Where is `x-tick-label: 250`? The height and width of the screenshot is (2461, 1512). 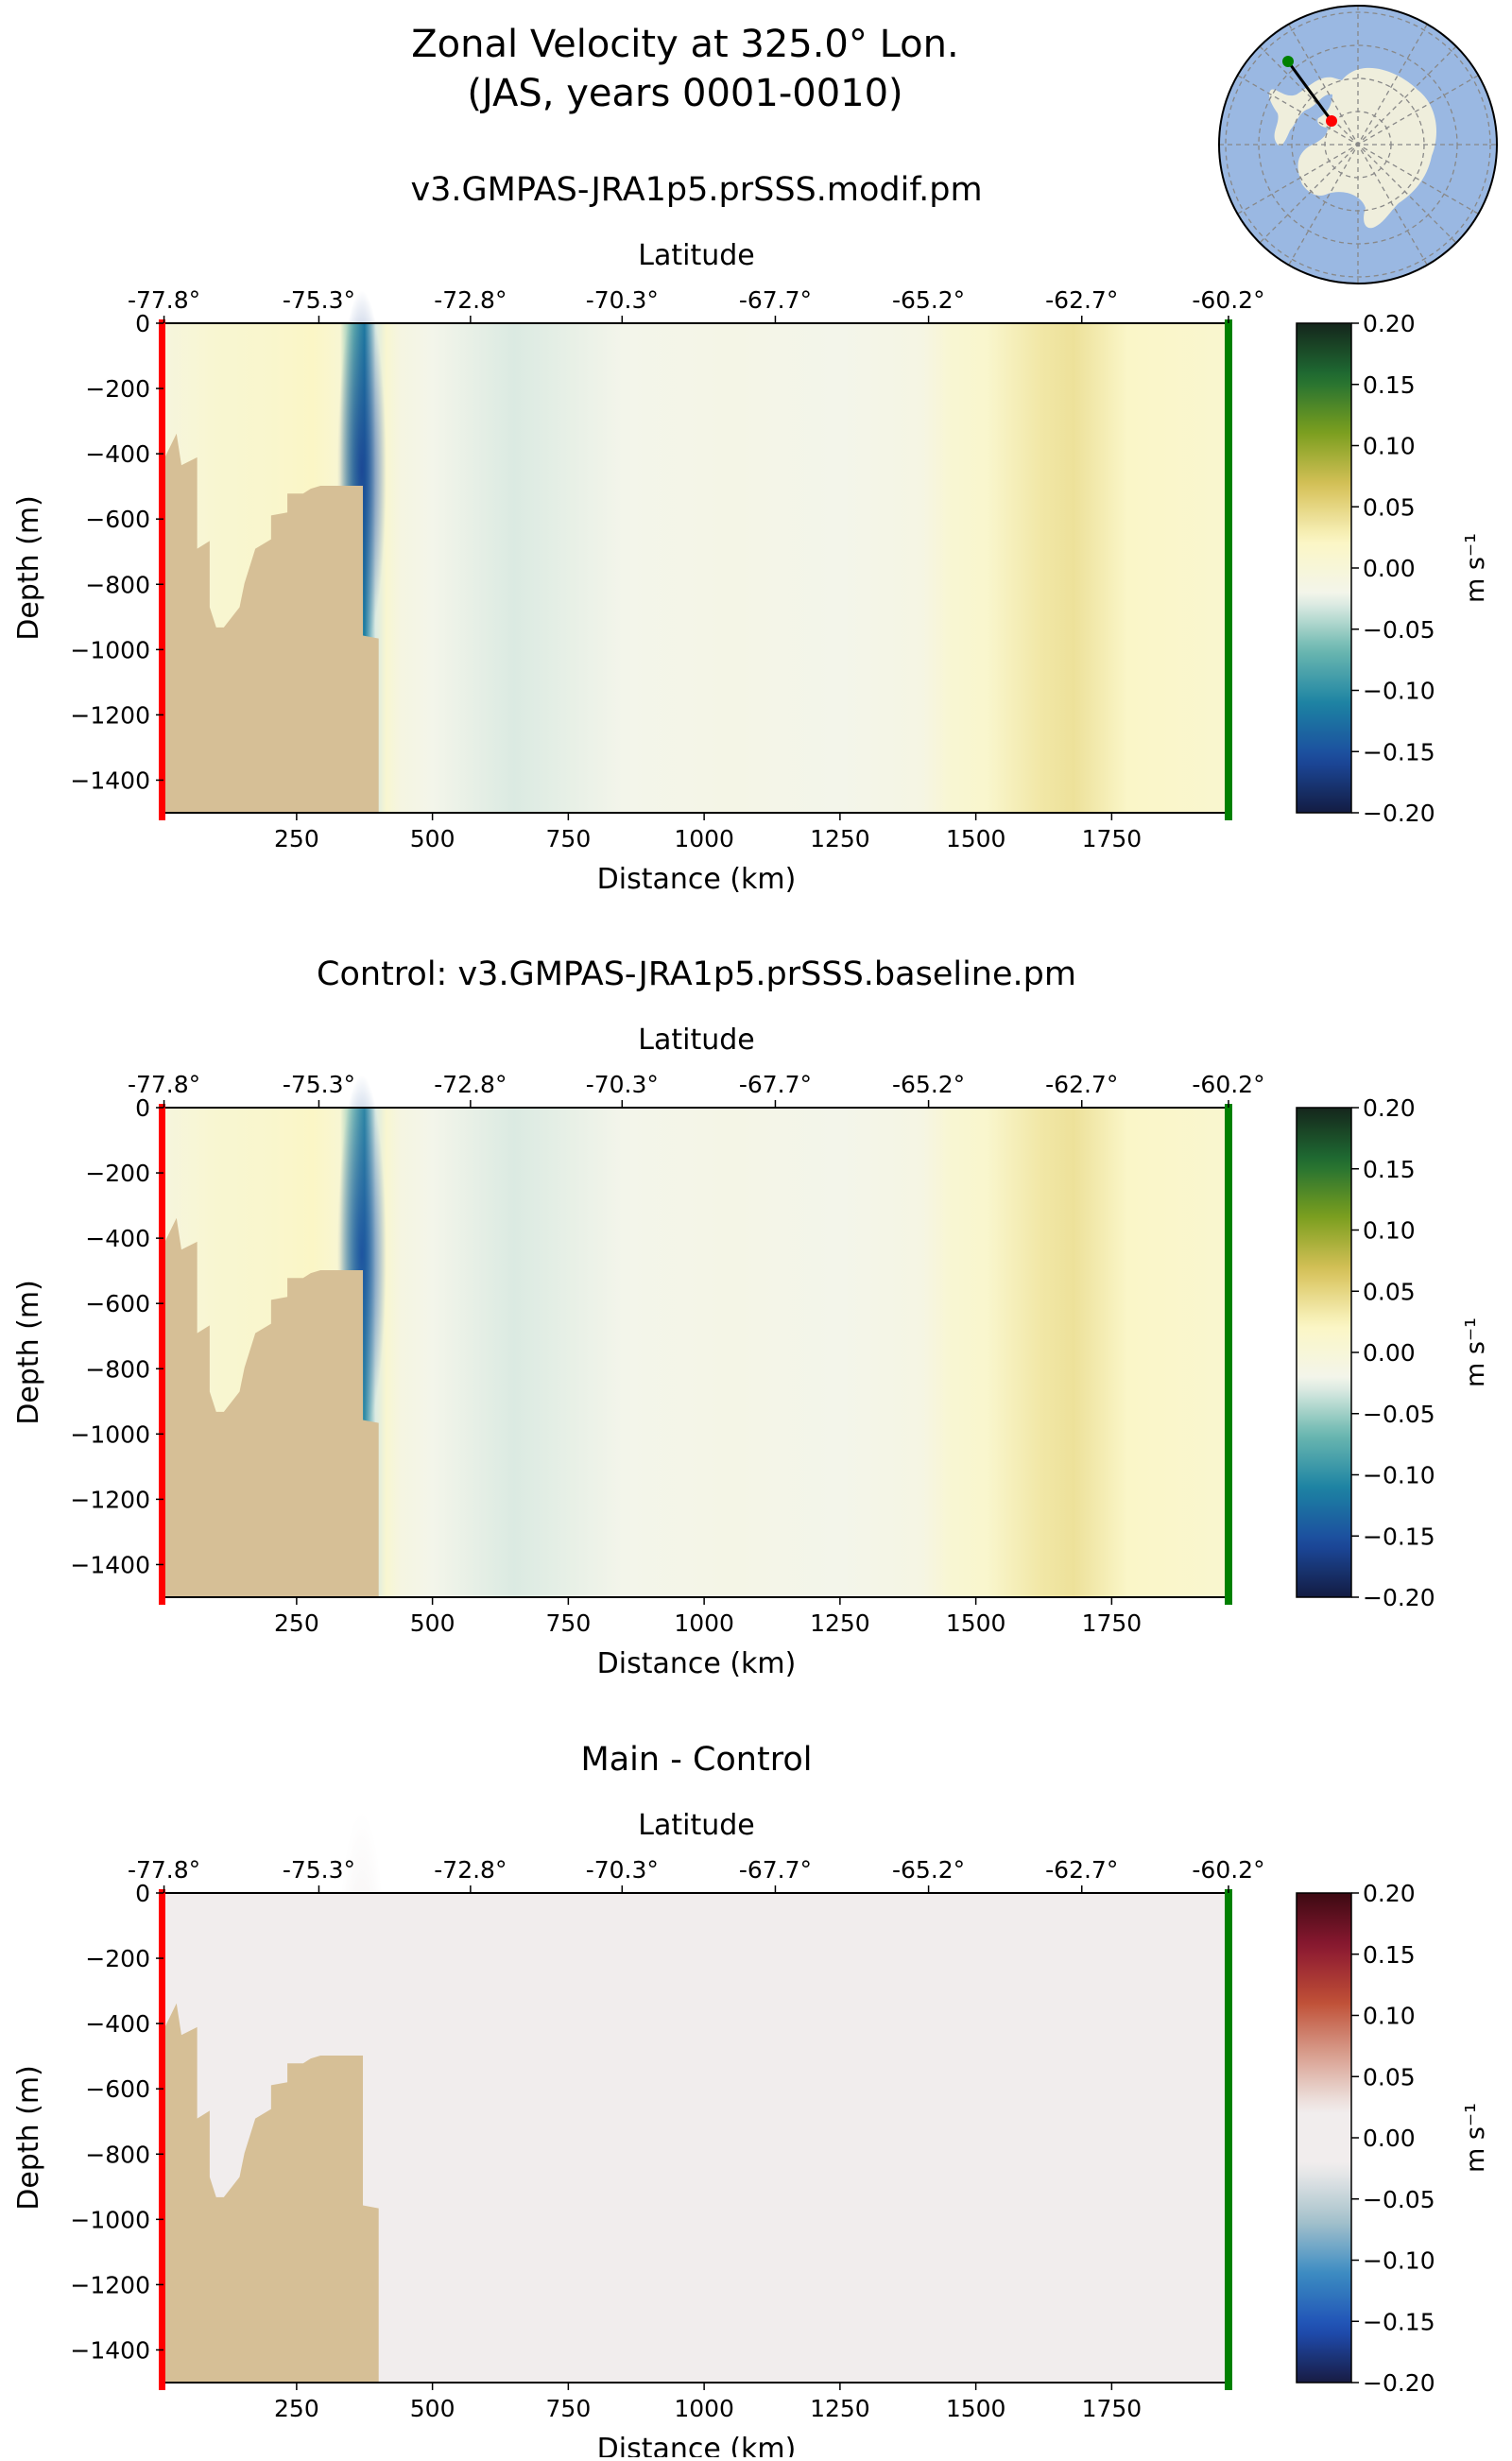 x-tick-label: 250 is located at coordinates (296, 2408).